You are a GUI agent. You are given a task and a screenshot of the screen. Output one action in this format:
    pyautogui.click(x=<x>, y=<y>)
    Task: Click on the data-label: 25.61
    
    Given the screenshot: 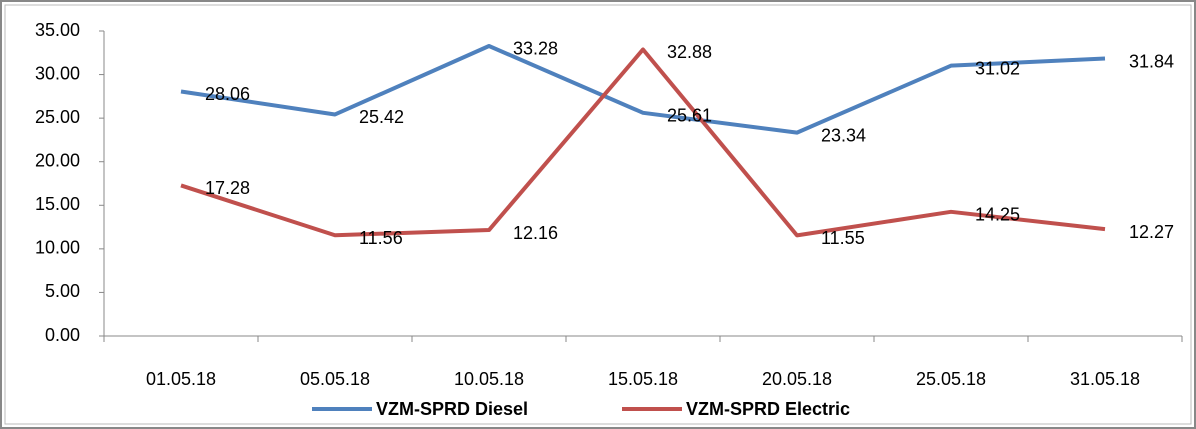 What is the action you would take?
    pyautogui.click(x=689, y=116)
    